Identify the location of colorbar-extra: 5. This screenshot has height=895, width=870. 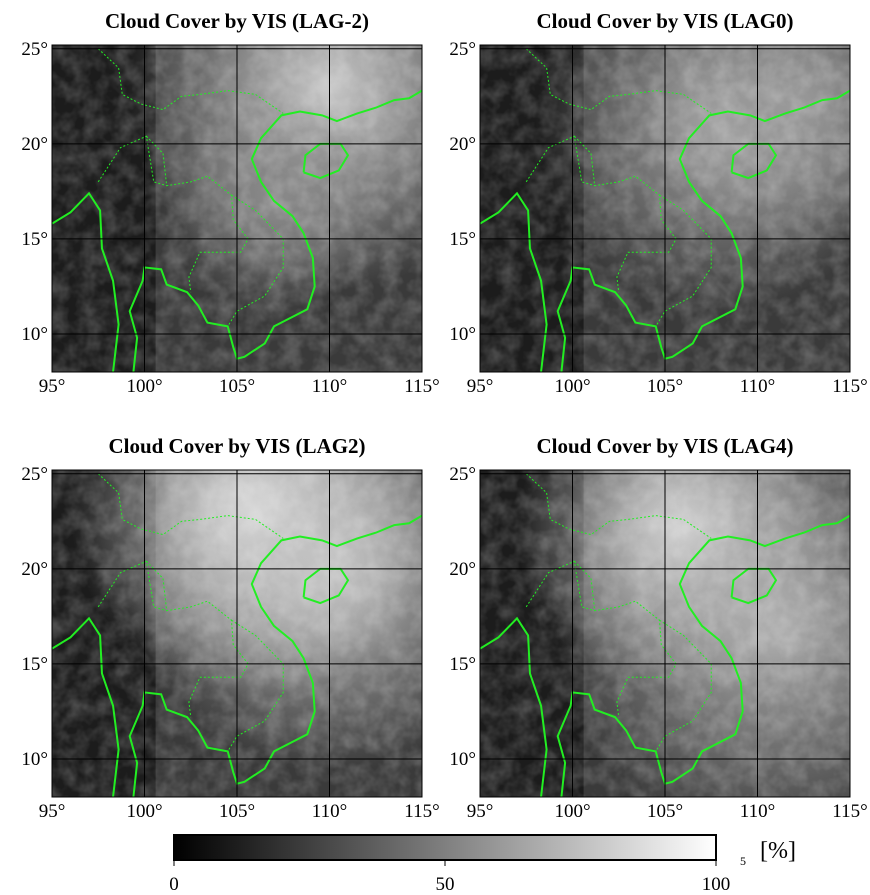
(743, 861).